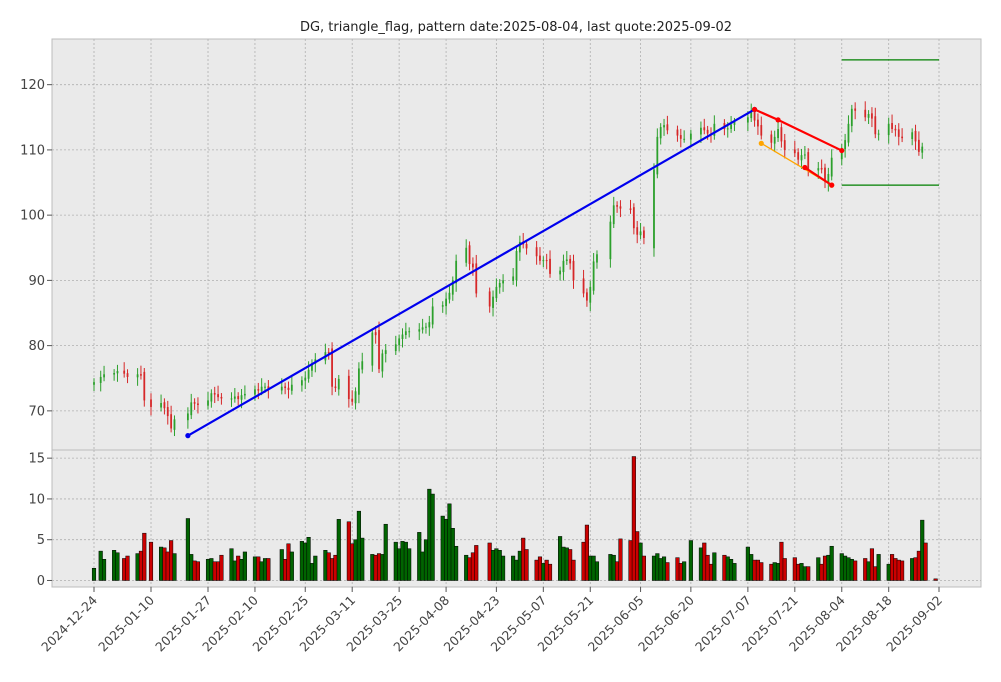 Image resolution: width=1001 pixels, height=682 pixels. What do you see at coordinates (778, 120) in the screenshot?
I see `flag-upper-line-point` at bounding box center [778, 120].